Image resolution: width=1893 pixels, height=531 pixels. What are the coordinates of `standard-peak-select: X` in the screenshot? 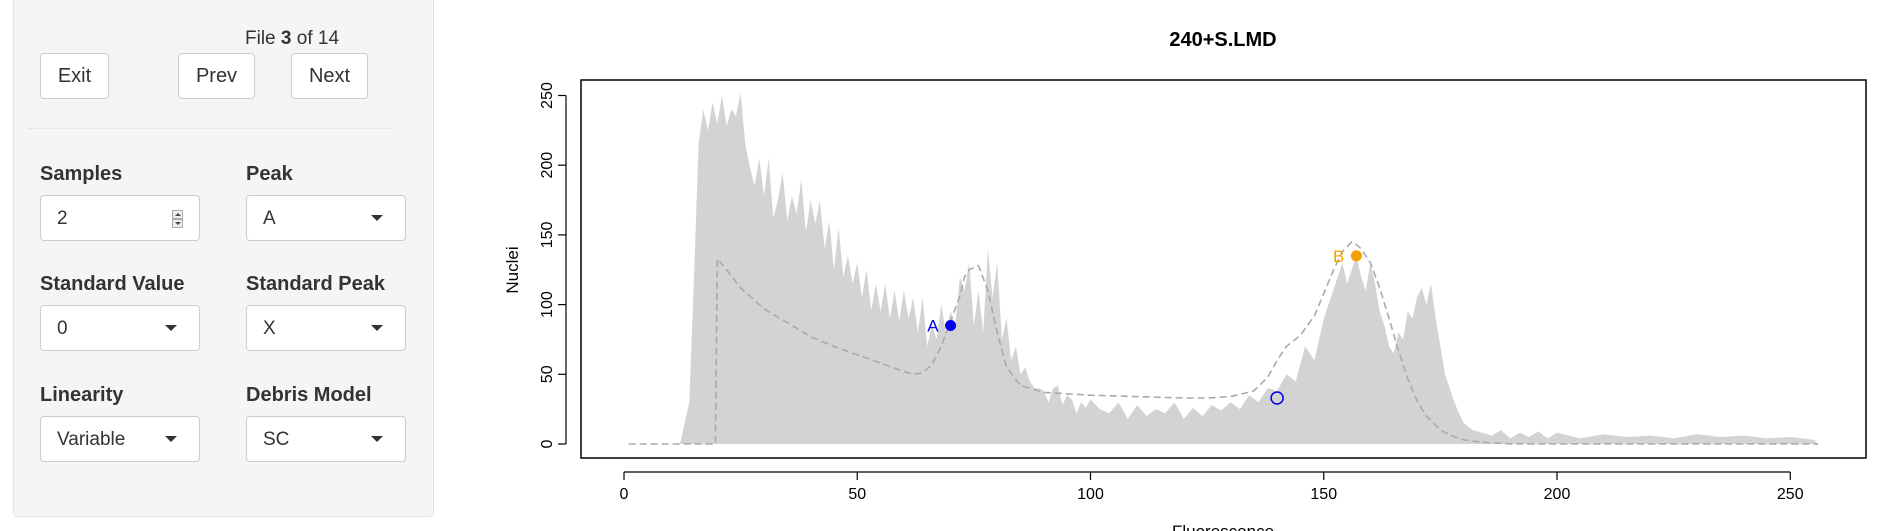 It's located at (326, 328).